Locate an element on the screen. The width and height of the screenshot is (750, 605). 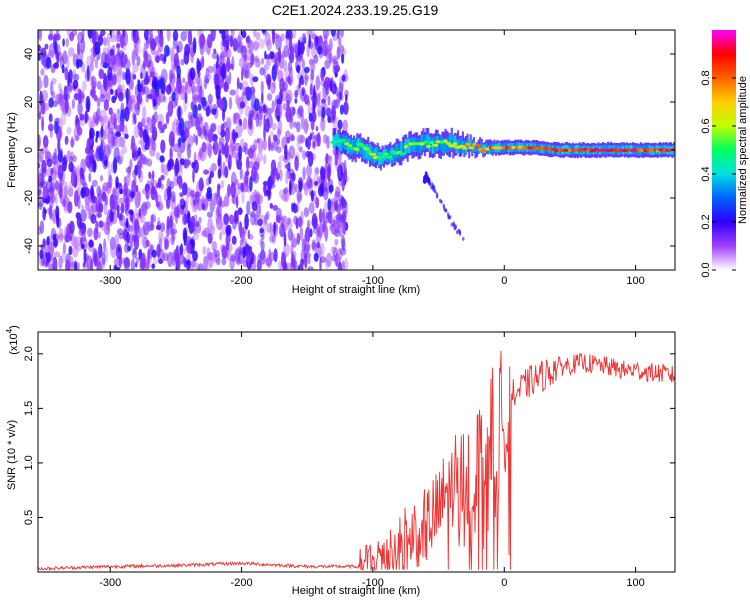
colorbar-scale is located at coordinates (724, 150).